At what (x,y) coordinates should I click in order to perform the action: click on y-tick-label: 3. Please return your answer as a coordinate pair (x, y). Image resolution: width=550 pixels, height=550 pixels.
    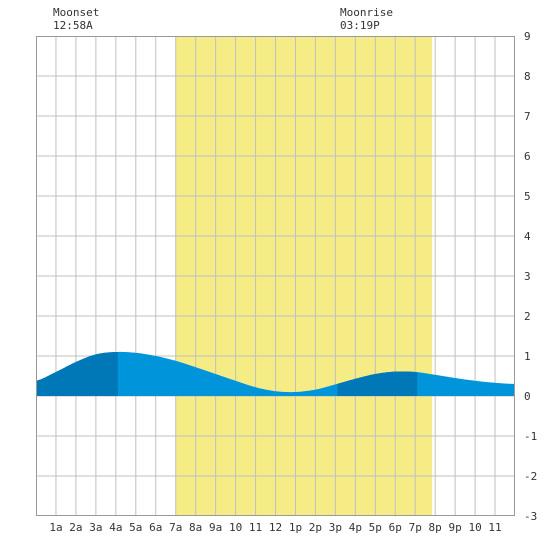
    Looking at the image, I should click on (527, 276).